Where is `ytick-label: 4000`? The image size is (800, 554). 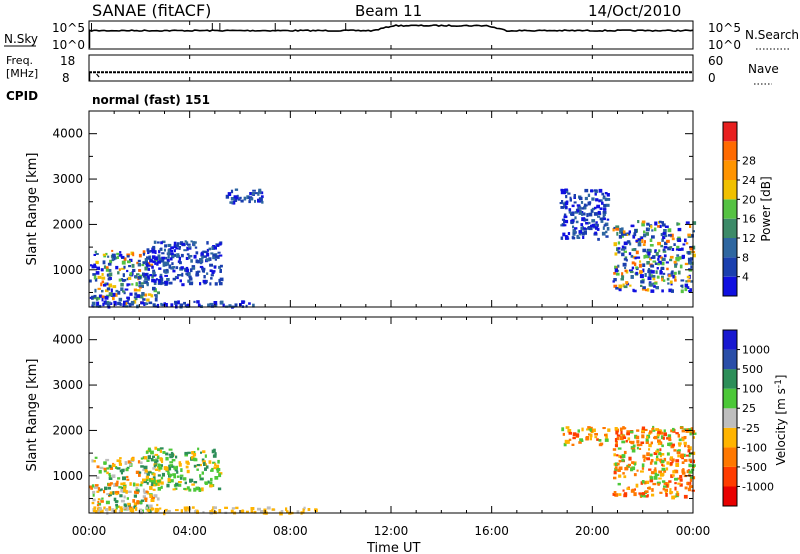
ytick-label: 4000 is located at coordinates (67, 134).